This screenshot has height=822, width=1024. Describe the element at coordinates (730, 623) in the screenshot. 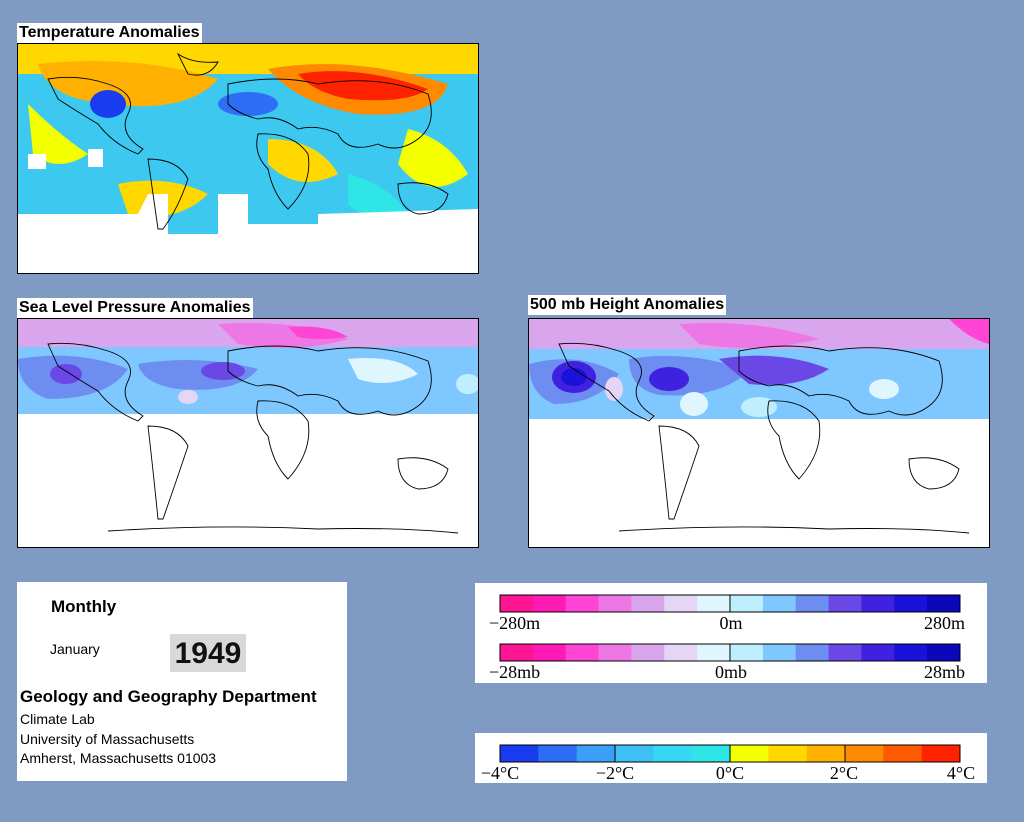

I see `height-tick-label: 0m` at that location.